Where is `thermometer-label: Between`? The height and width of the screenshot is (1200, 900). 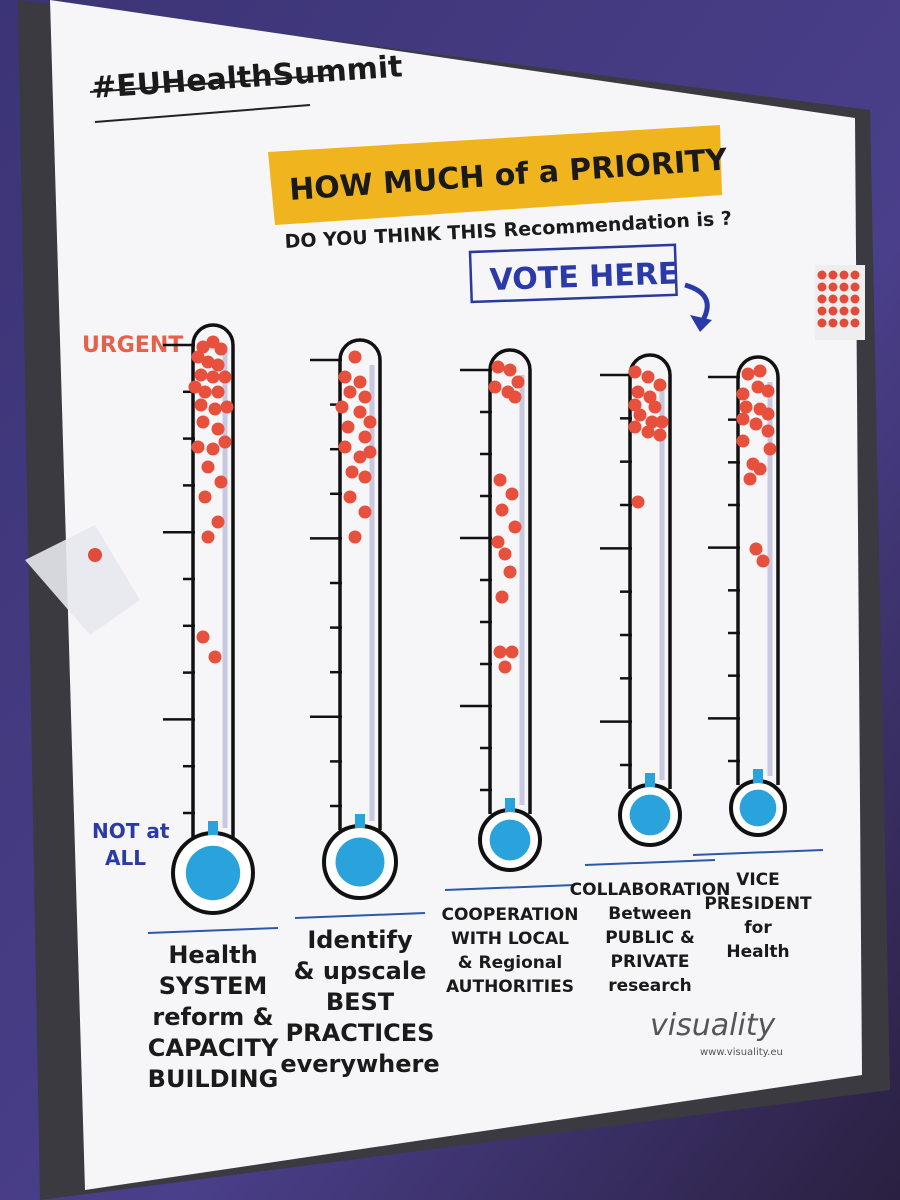 thermometer-label: Between is located at coordinates (649, 914).